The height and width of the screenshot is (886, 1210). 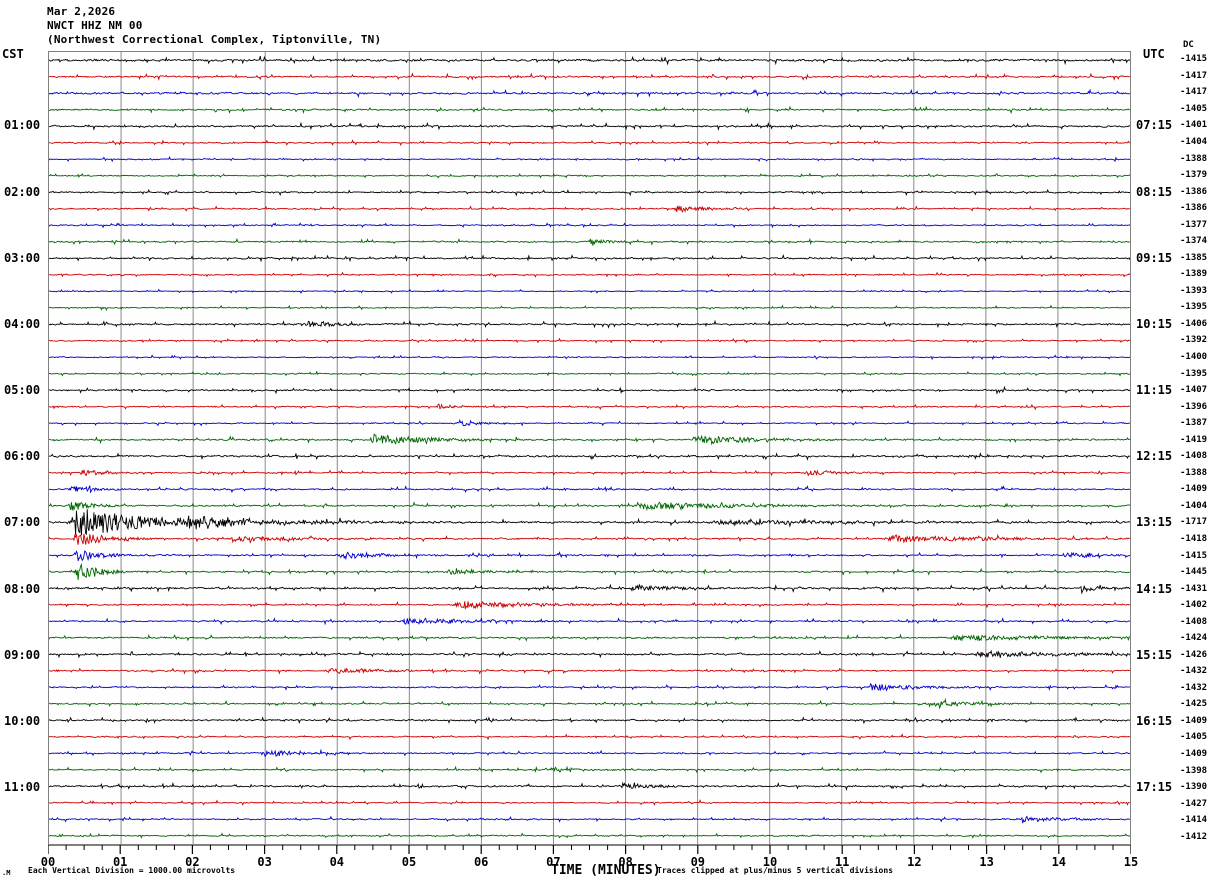 What do you see at coordinates (1154, 191) in the screenshot?
I see `right-time-label: 08:15` at bounding box center [1154, 191].